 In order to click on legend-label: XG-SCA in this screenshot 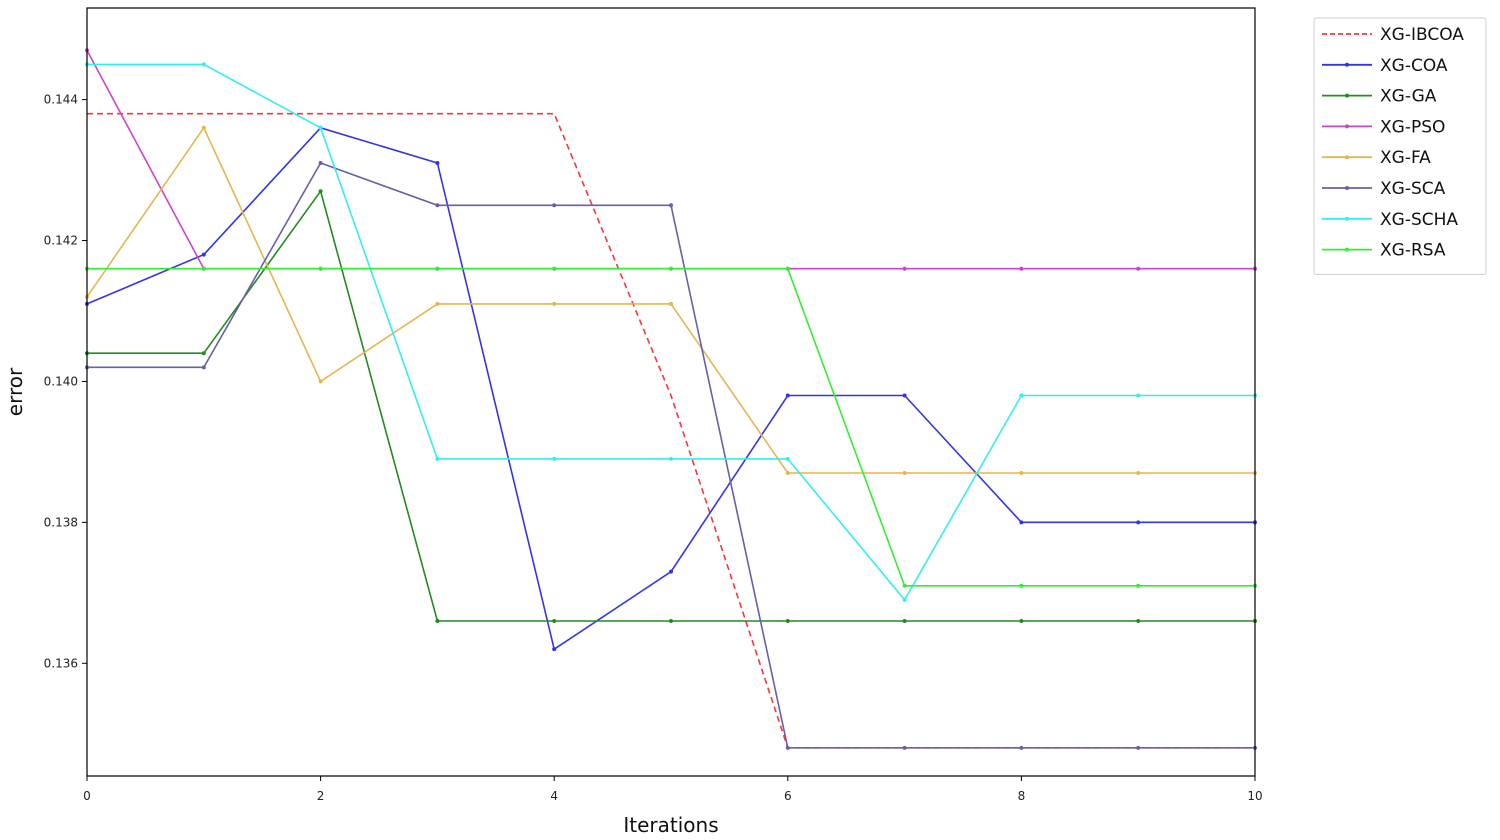, I will do `click(1413, 189)`.